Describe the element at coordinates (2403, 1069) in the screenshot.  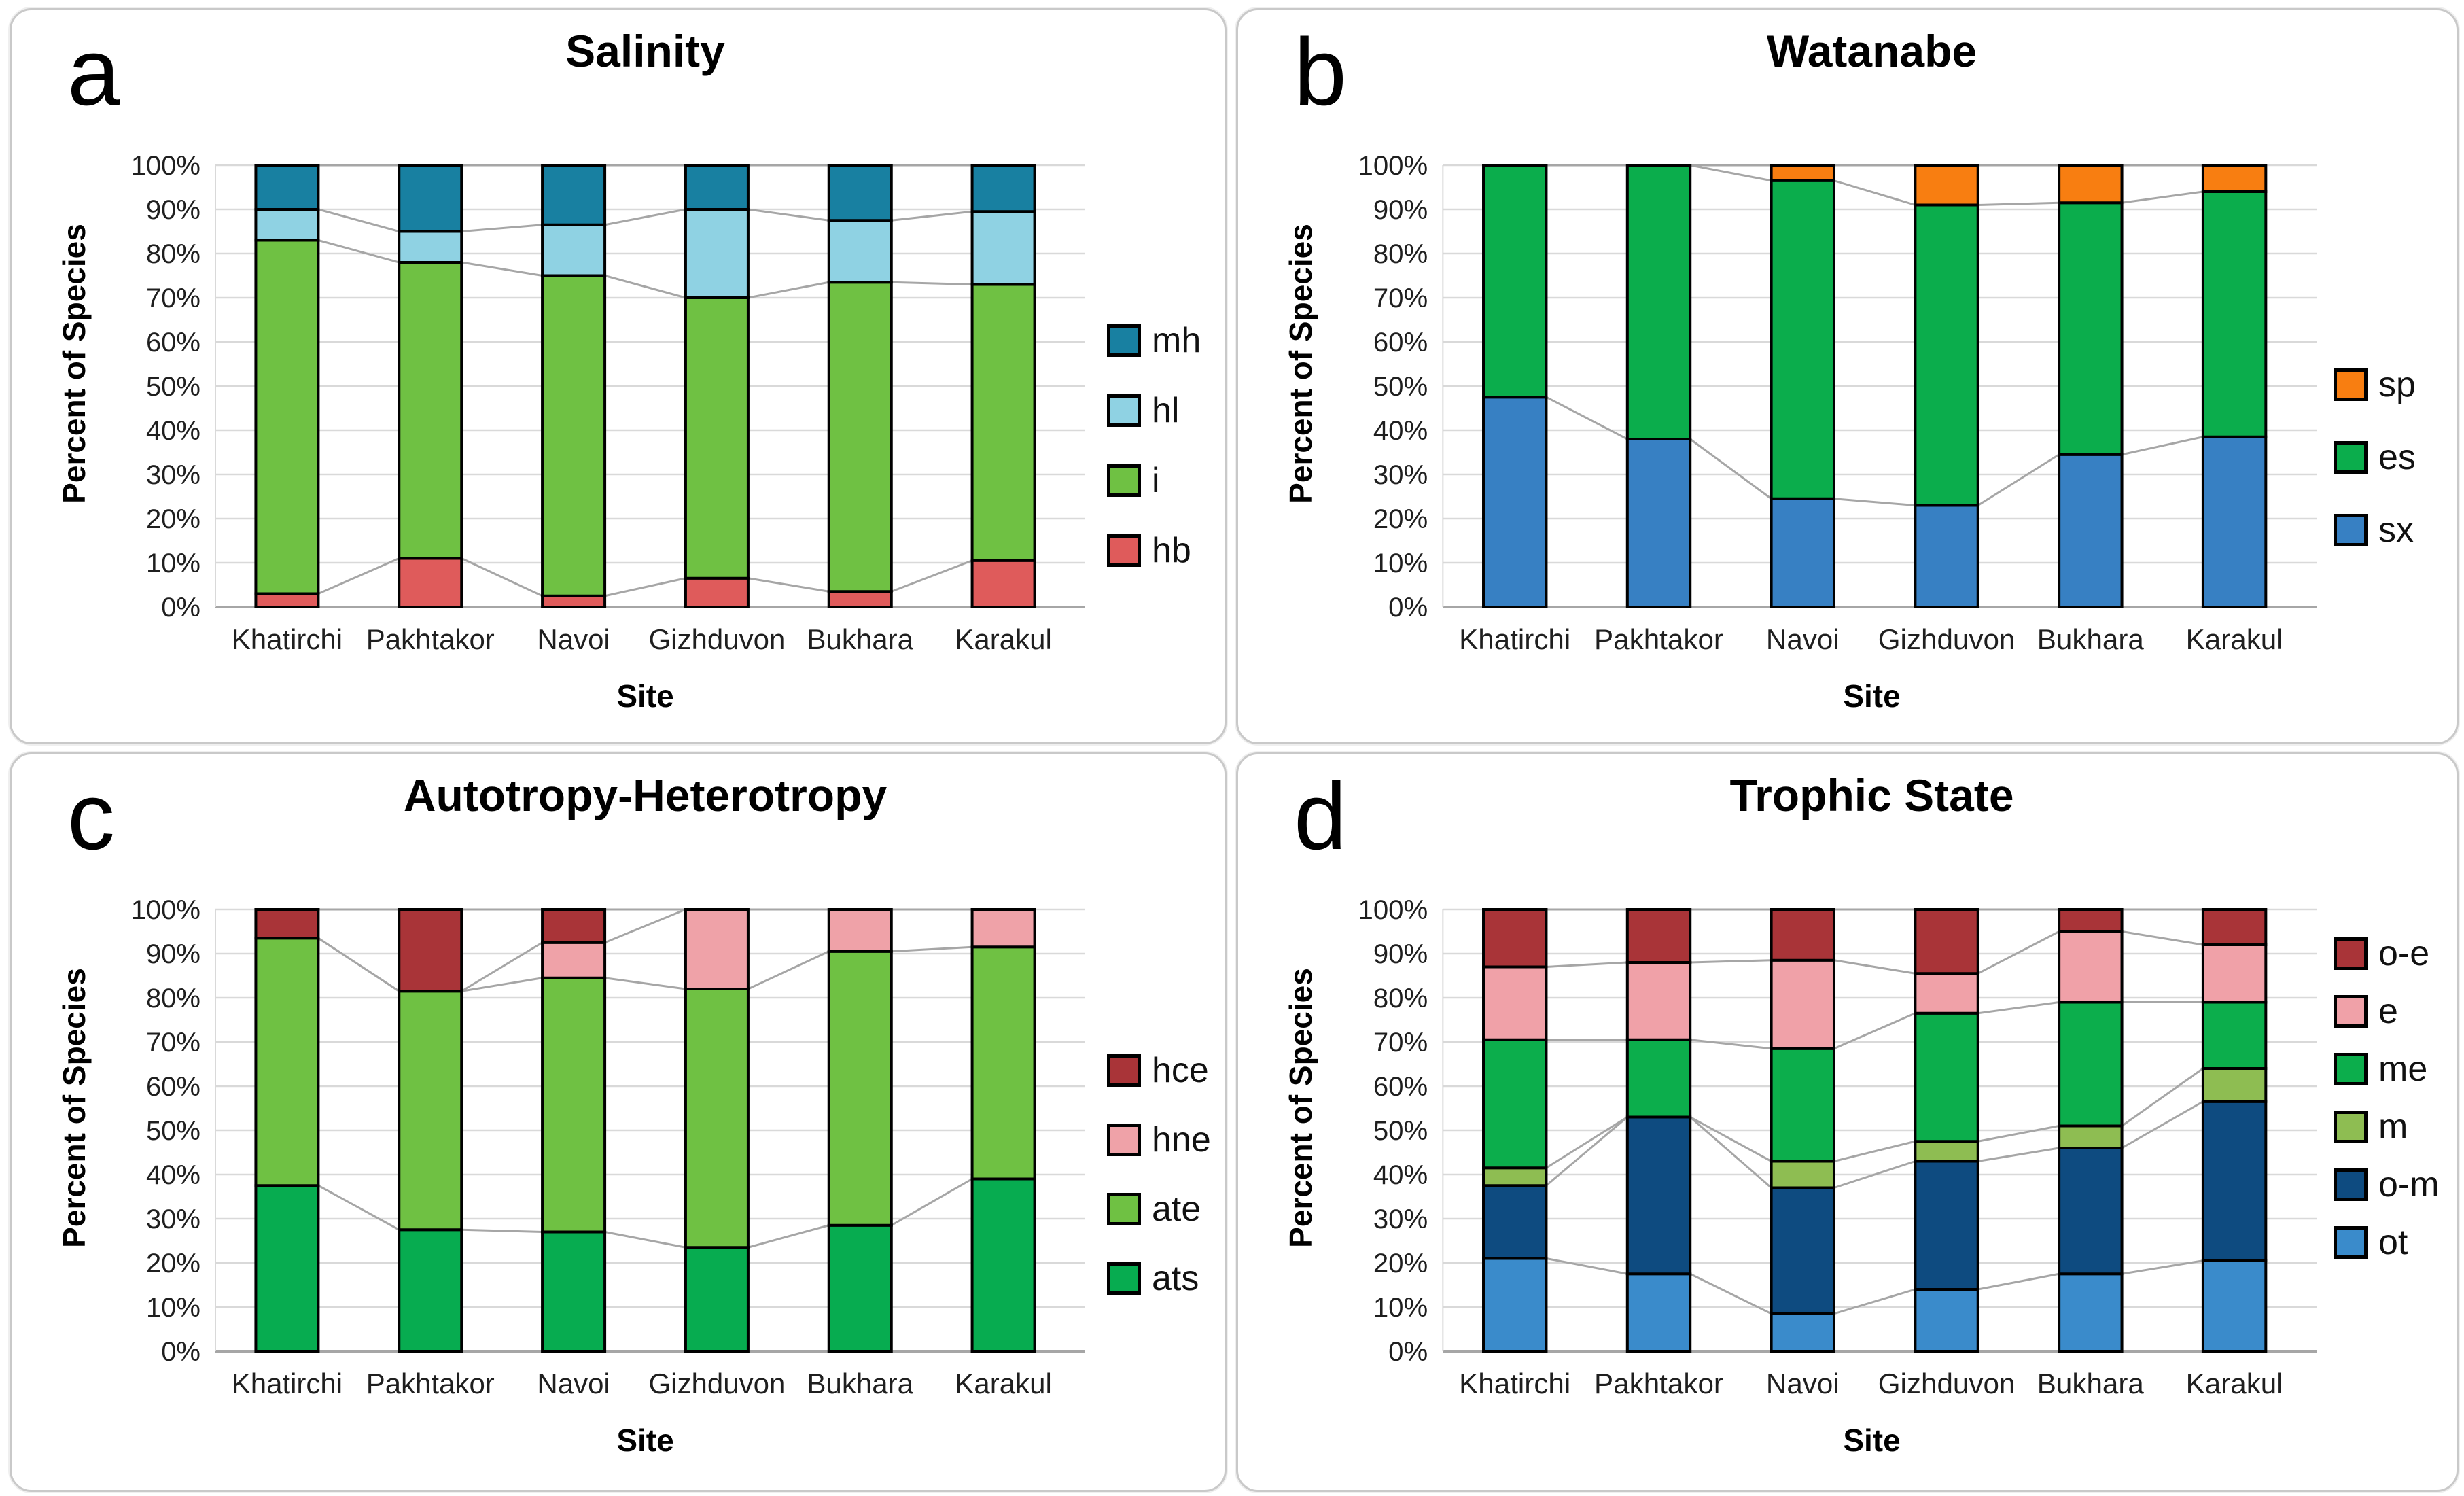
I see `legend-label: me` at that location.